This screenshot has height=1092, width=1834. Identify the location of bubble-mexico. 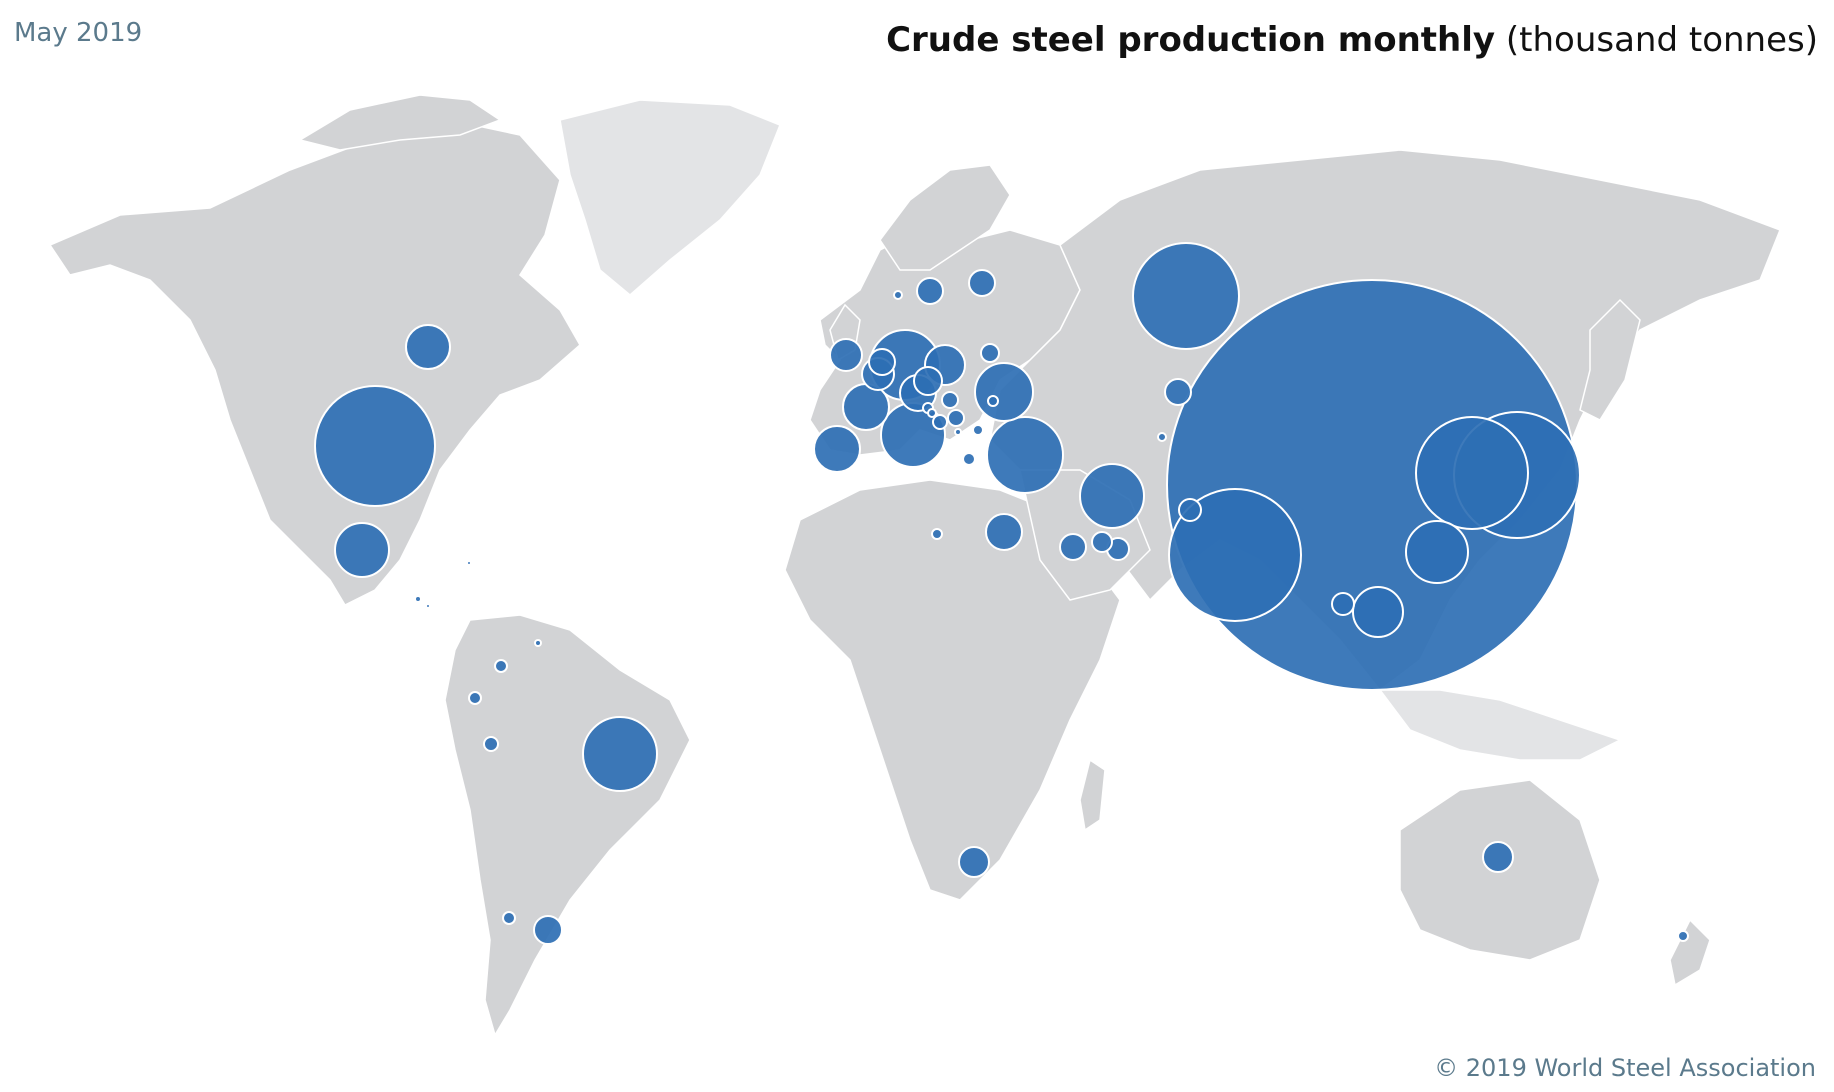
(362, 550).